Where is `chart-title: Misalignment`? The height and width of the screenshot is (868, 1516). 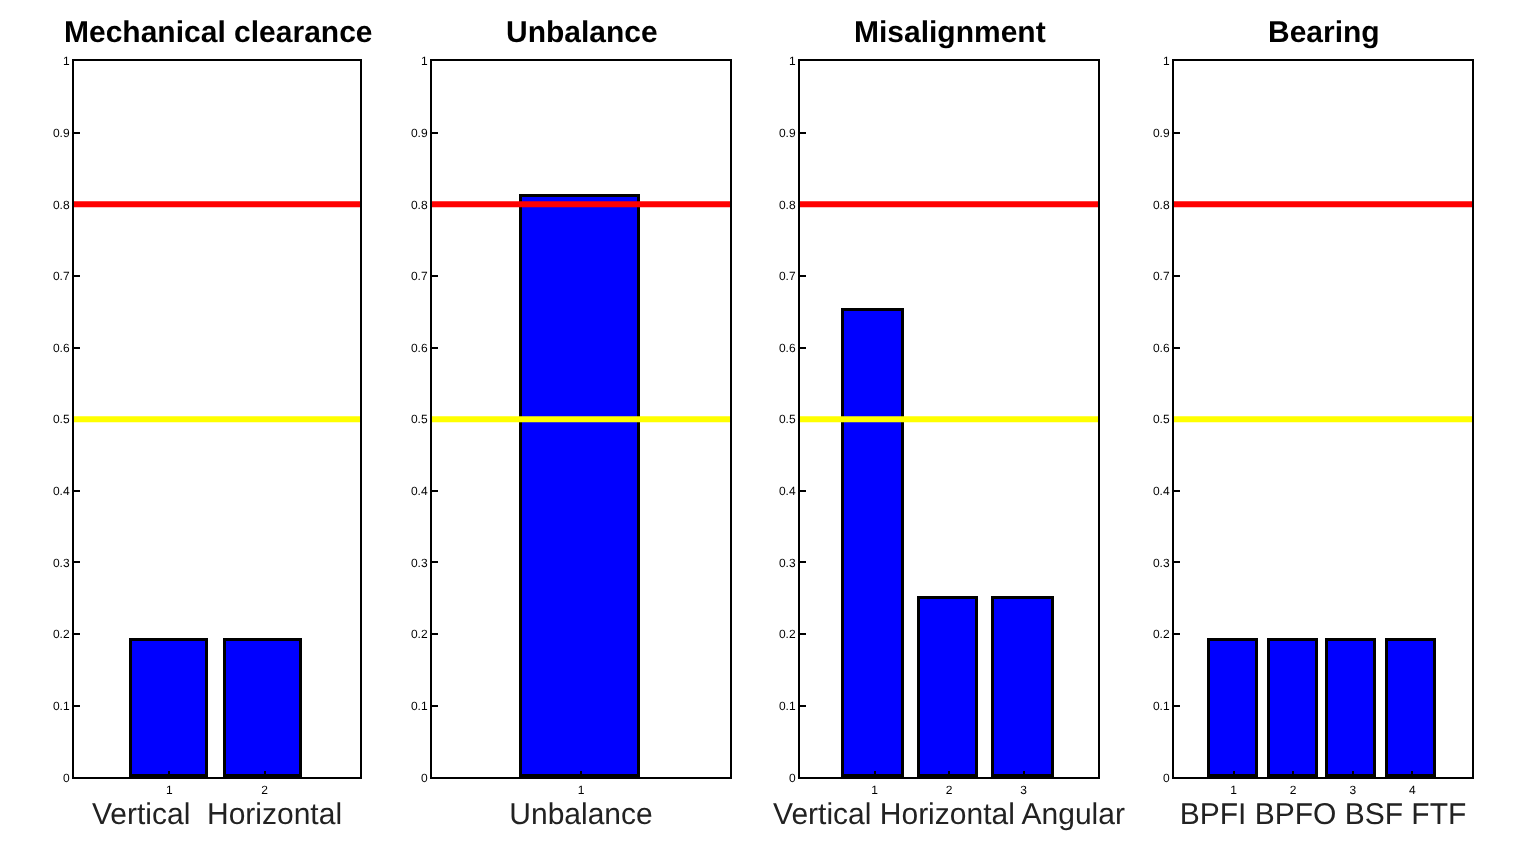
chart-title: Misalignment is located at coordinates (950, 33).